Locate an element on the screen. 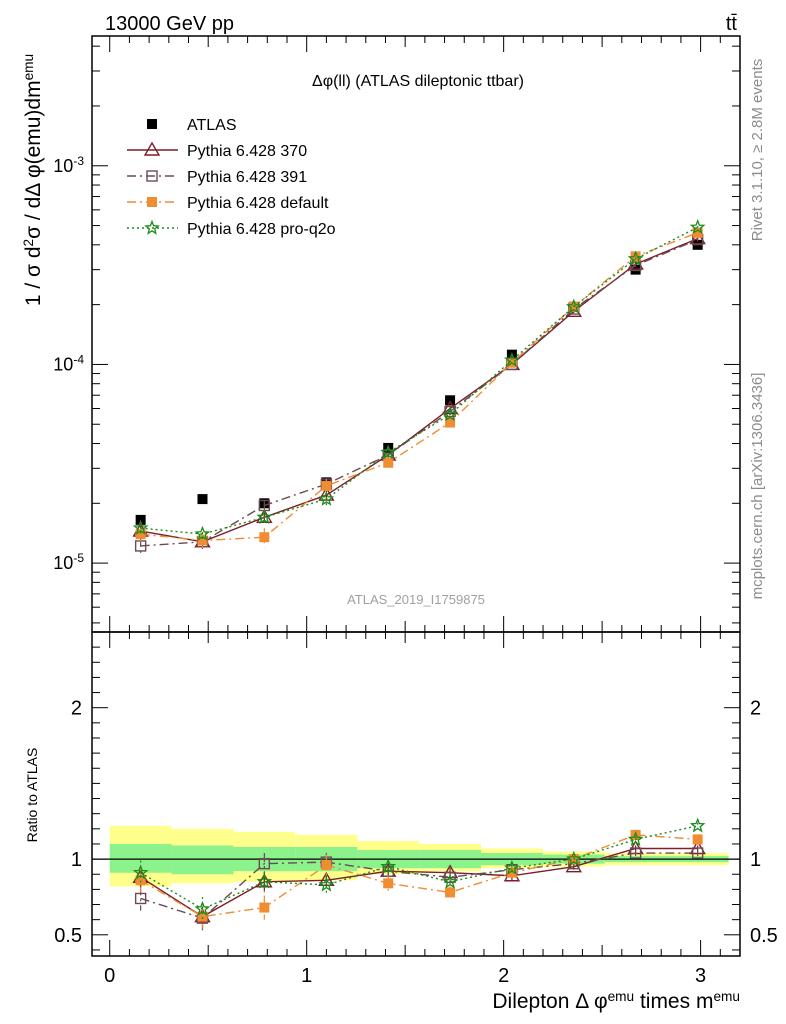 This screenshot has width=786, height=1024. ratio-y-tick-label: 0.5 is located at coordinates (68, 936).